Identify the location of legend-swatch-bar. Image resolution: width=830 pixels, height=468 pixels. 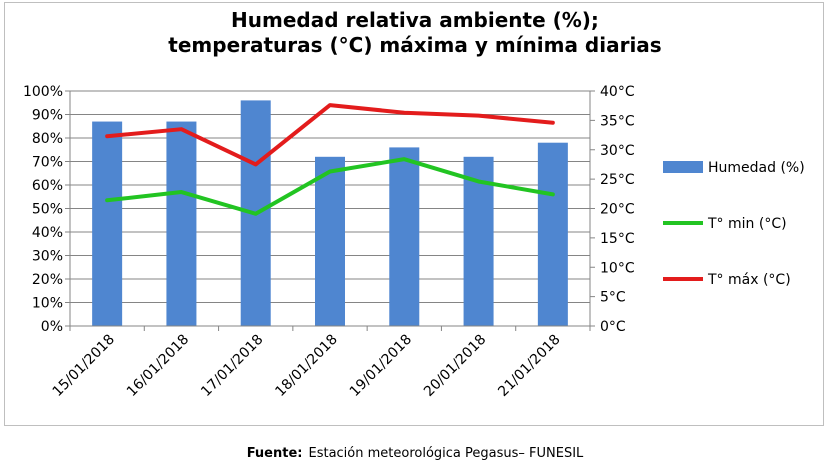
(683, 167).